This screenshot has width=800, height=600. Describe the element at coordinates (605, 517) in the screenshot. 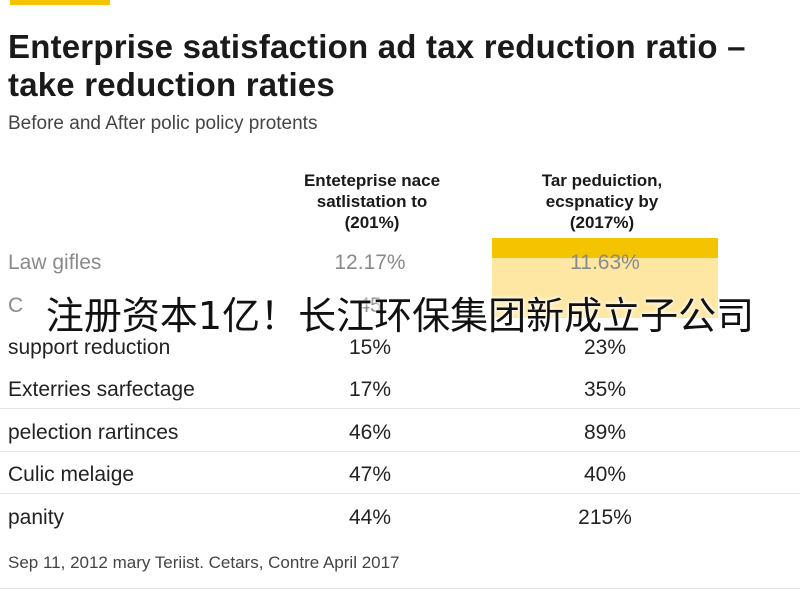

I see `cell-tax-reduction: 215%` at that location.